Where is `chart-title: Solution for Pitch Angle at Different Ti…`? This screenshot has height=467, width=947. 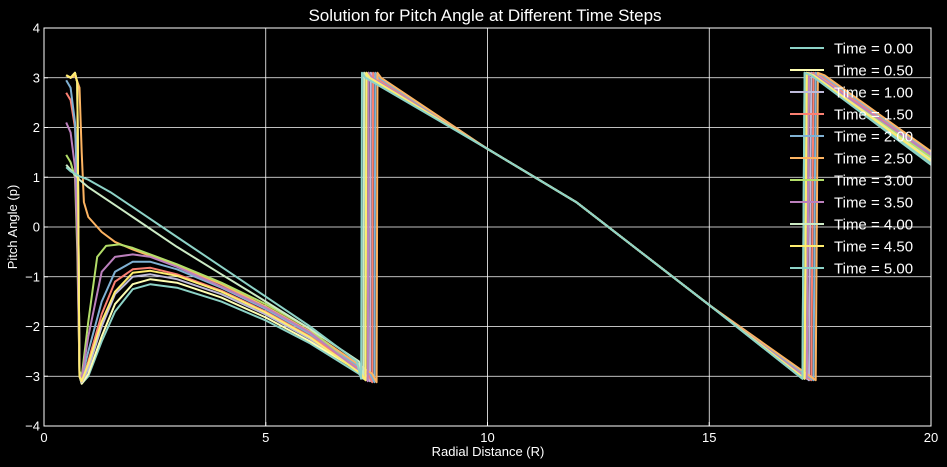 chart-title: Solution for Pitch Angle at Different Ti… is located at coordinates (484, 15).